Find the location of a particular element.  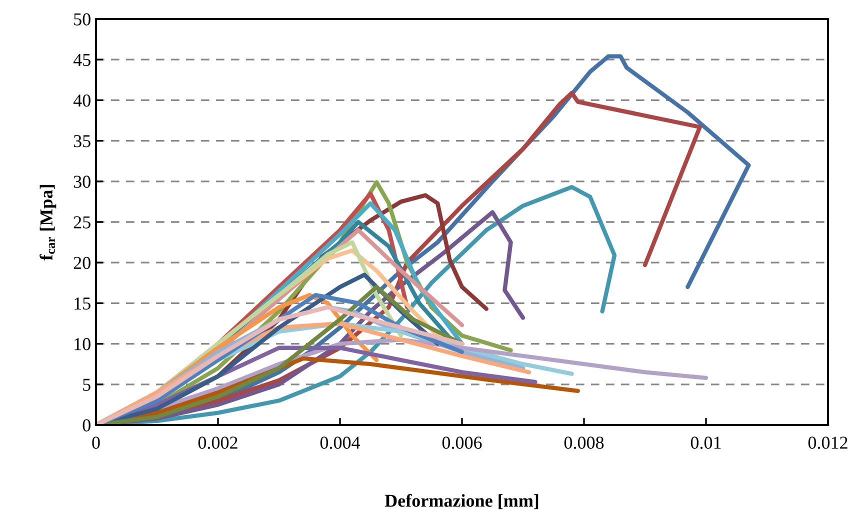

x-tick-label: 0.01 is located at coordinates (705, 442).